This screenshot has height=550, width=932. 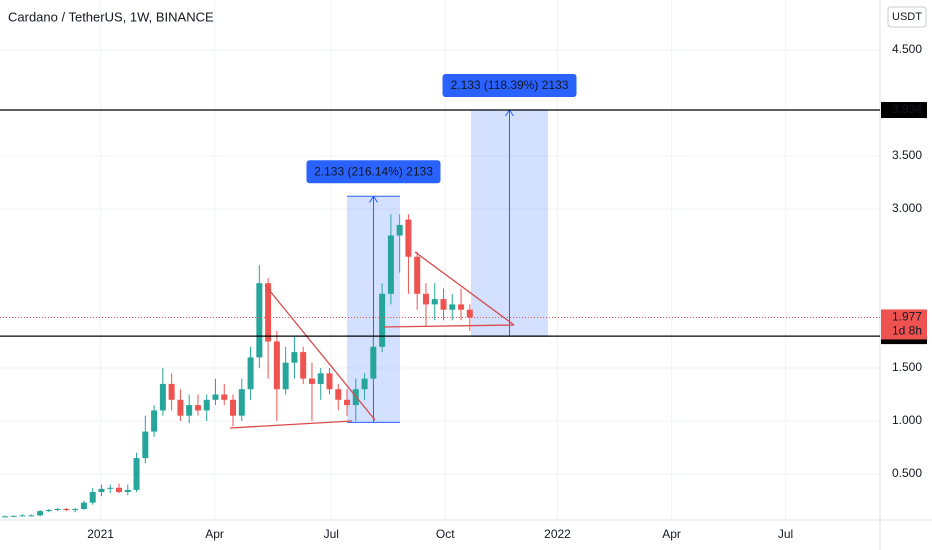 I want to click on y-tick-label: 3.000, so click(x=907, y=208).